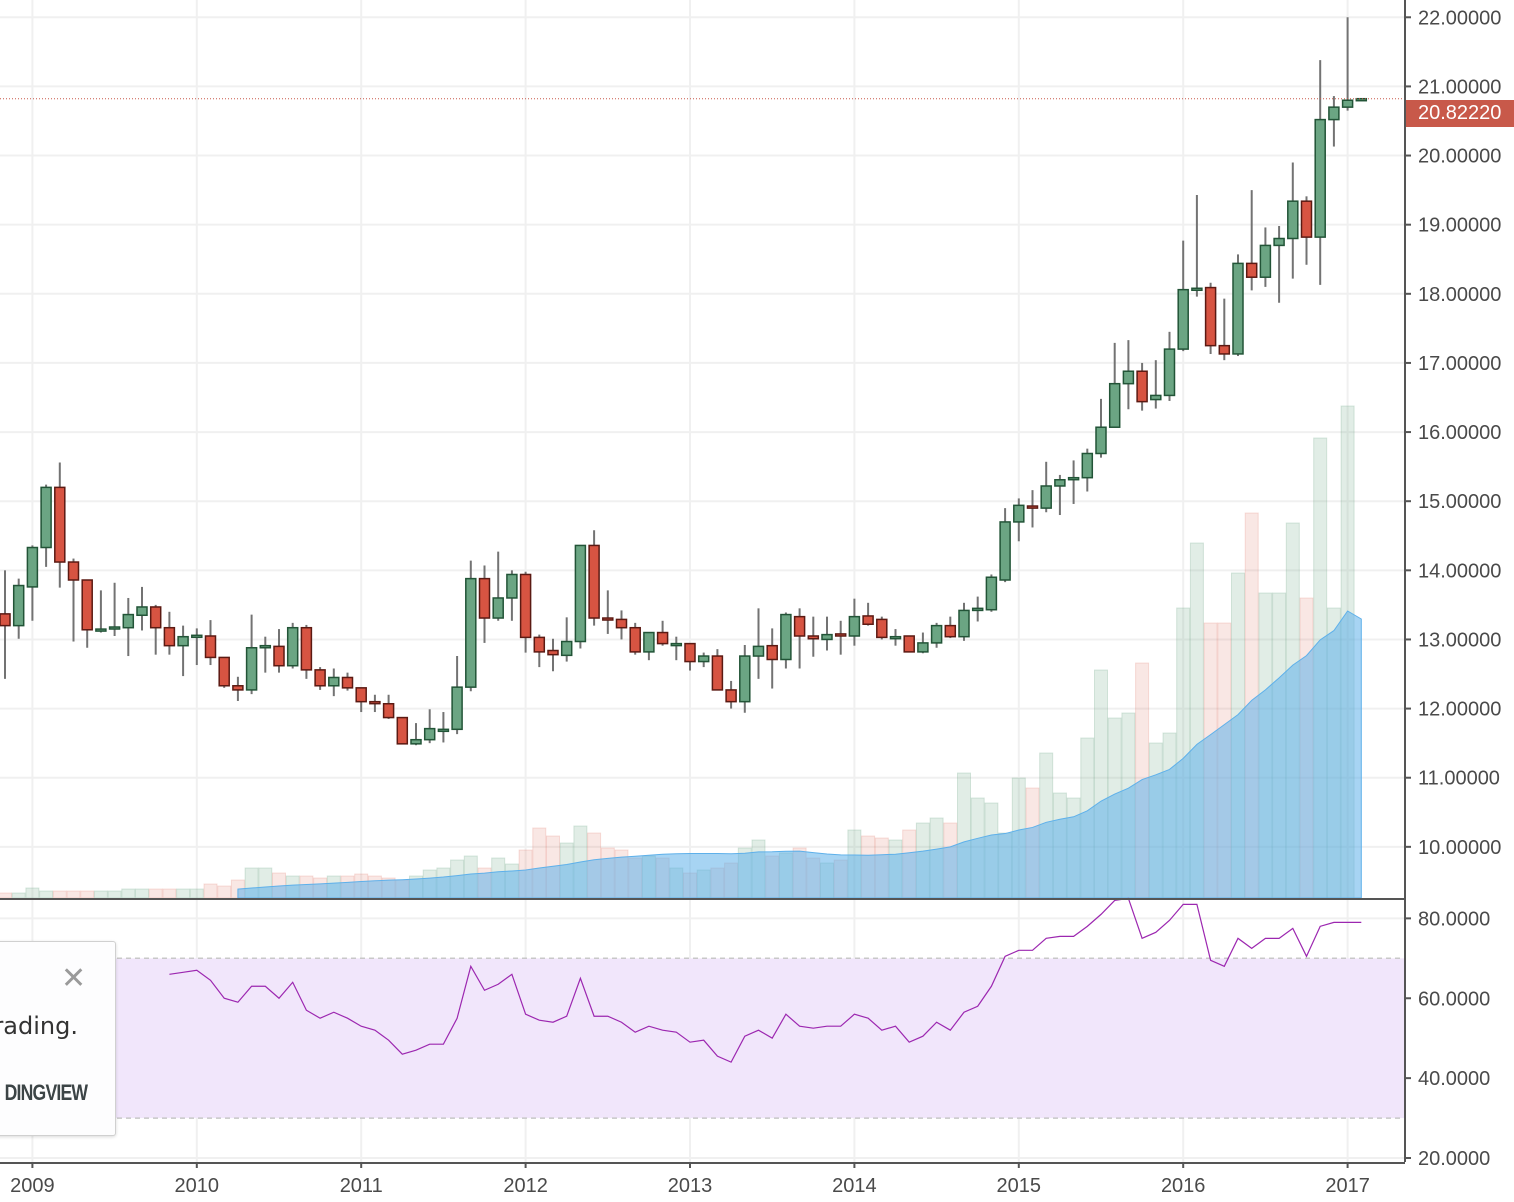 This screenshot has height=1202, width=1514. I want to click on notification-popup: ✕ rading. DINGVIEW, so click(58, 1038).